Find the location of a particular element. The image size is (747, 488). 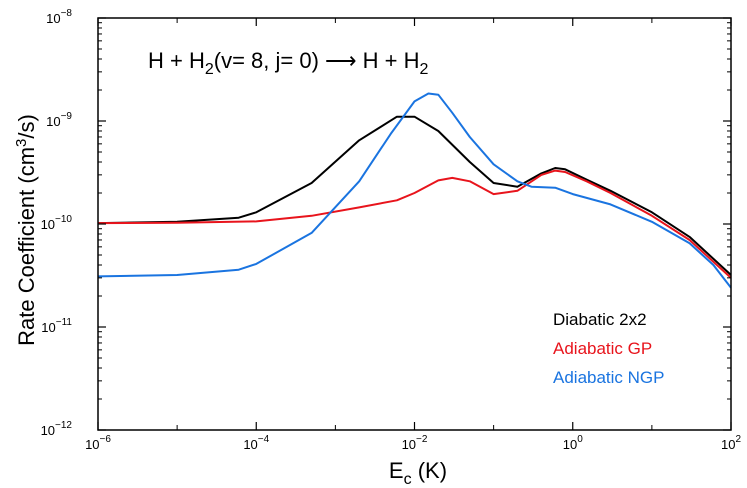

x-tick-label: 10⁻⁴ is located at coordinates (256, 443).